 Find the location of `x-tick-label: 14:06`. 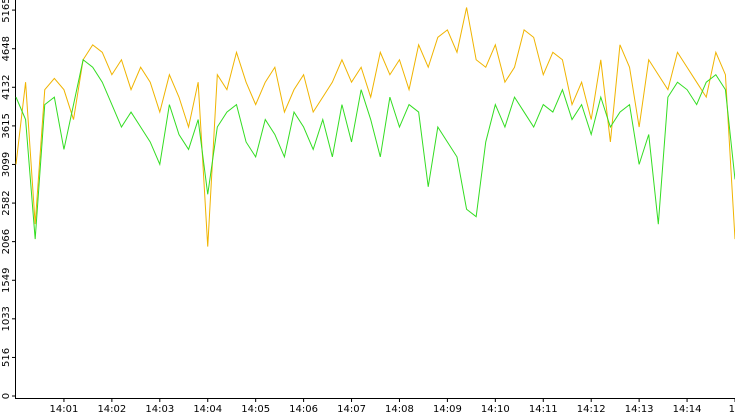

x-tick-label: 14:06 is located at coordinates (303, 409).